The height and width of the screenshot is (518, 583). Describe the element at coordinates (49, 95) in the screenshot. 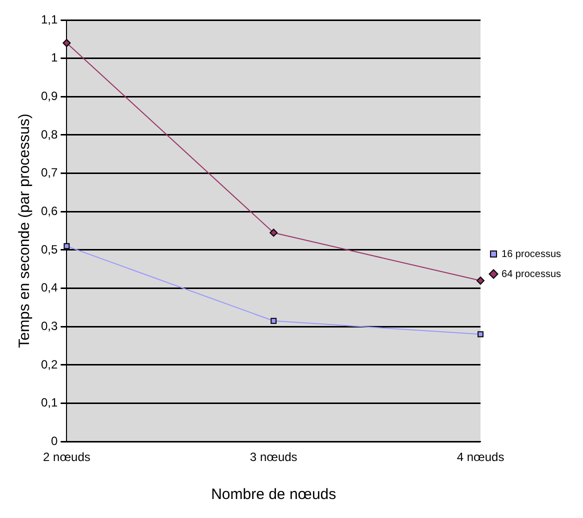

I see `y-tick-label: 0,9` at that location.